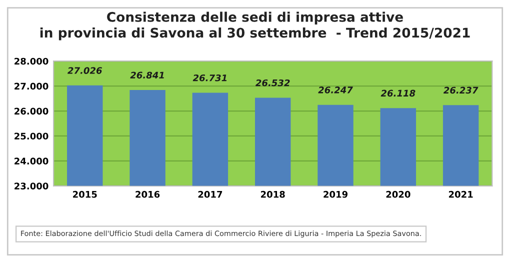 The width and height of the screenshot is (510, 260). I want to click on y-tick-label: 27.000, so click(31, 86).